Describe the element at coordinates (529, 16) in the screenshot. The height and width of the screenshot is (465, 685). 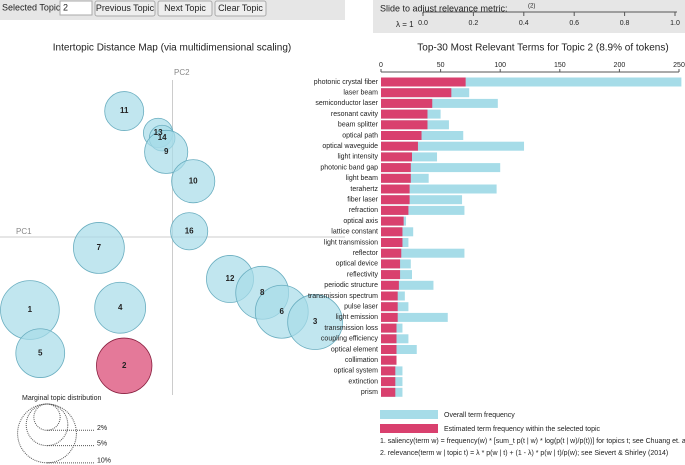
I see `slider-panel` at that location.